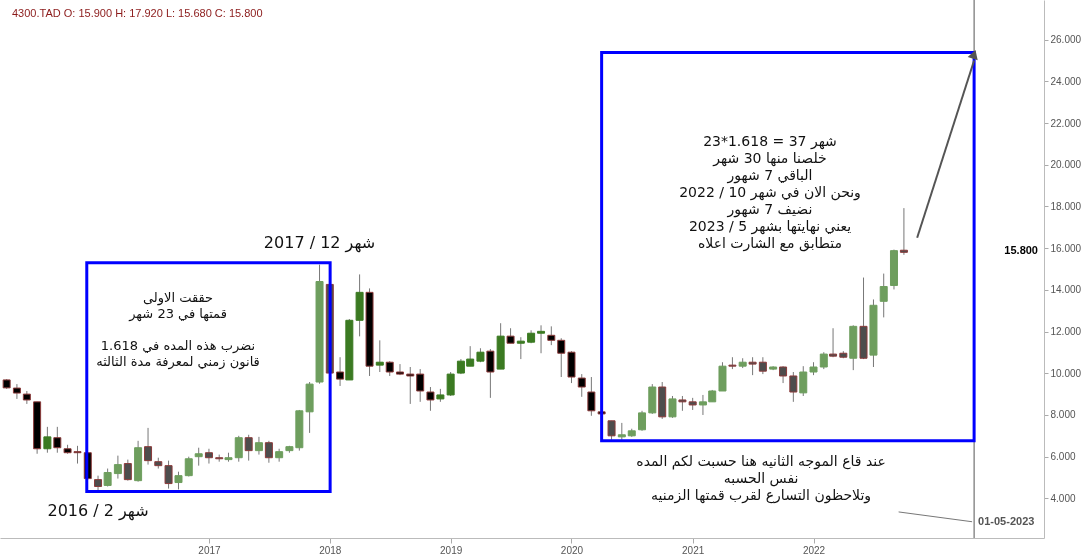  Describe the element at coordinates (1066, 206) in the screenshot. I see `y-tick-label: 18.000` at that location.